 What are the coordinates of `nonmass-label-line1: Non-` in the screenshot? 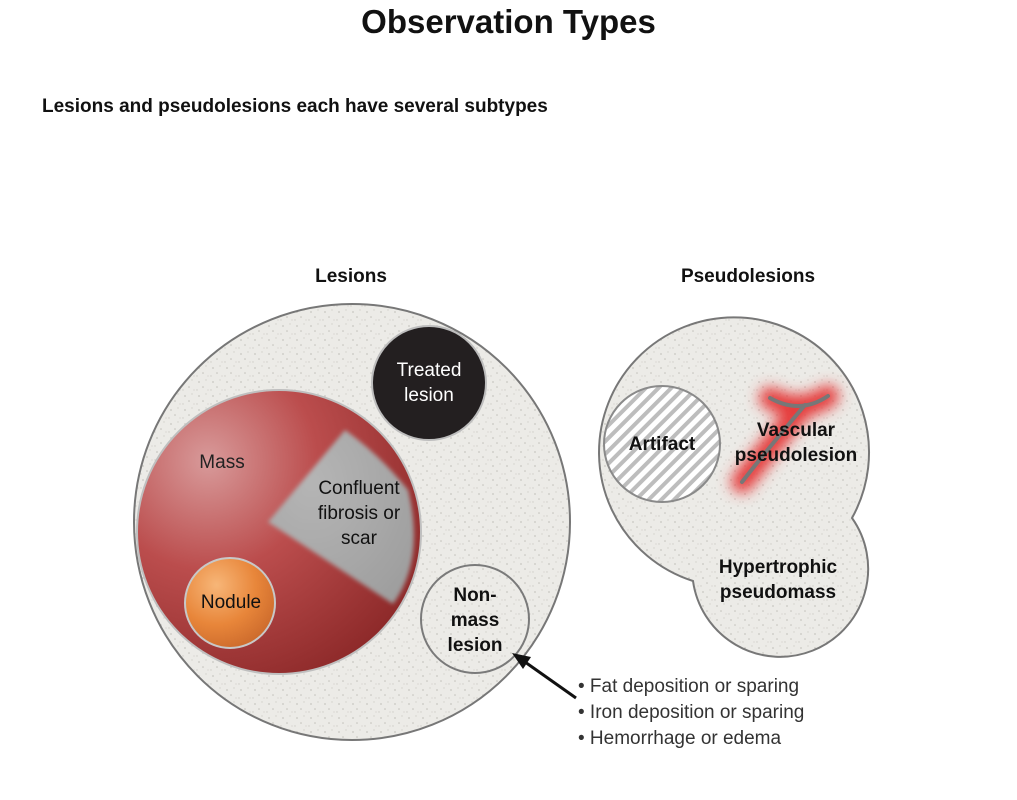 It's located at (475, 595).